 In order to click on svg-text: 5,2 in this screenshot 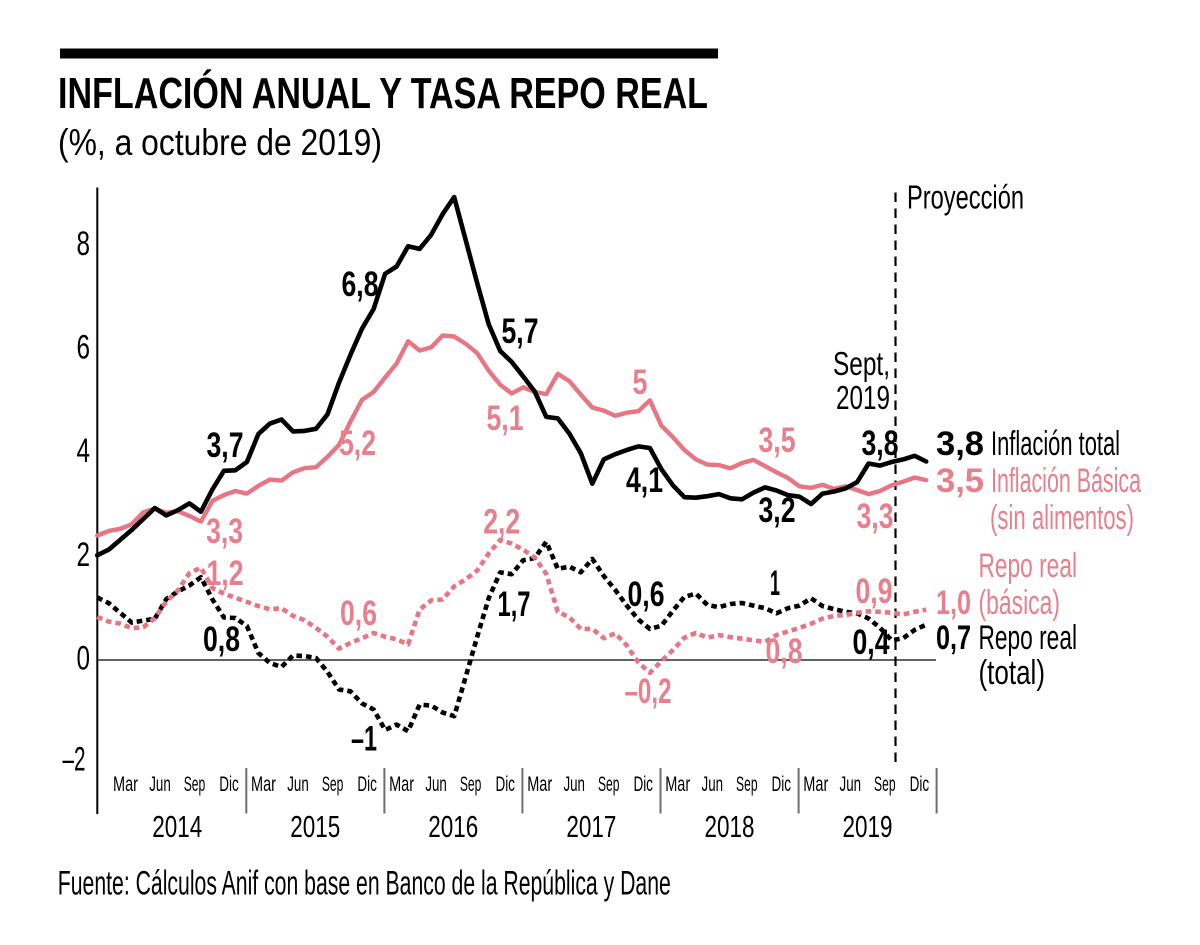, I will do `click(357, 443)`.